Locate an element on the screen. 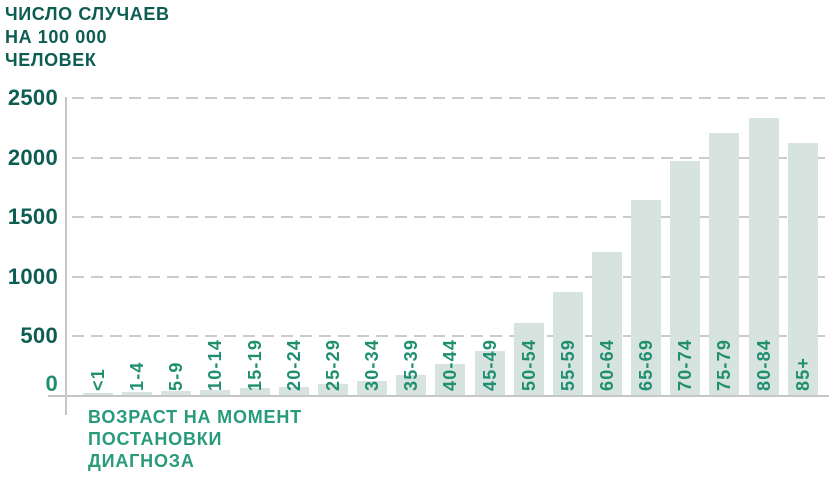  bar-category-label-25-29: 25-29 is located at coordinates (332, 364).